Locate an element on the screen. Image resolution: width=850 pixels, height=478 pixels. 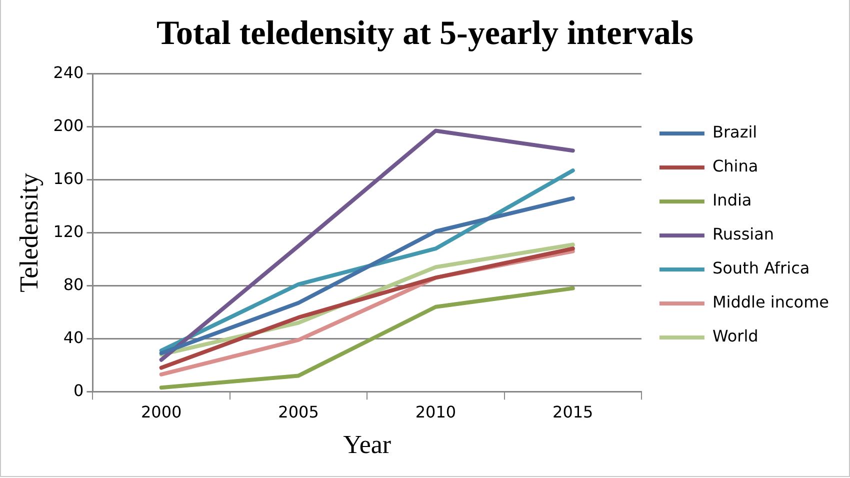
y-tick-label: 0 is located at coordinates (79, 390).